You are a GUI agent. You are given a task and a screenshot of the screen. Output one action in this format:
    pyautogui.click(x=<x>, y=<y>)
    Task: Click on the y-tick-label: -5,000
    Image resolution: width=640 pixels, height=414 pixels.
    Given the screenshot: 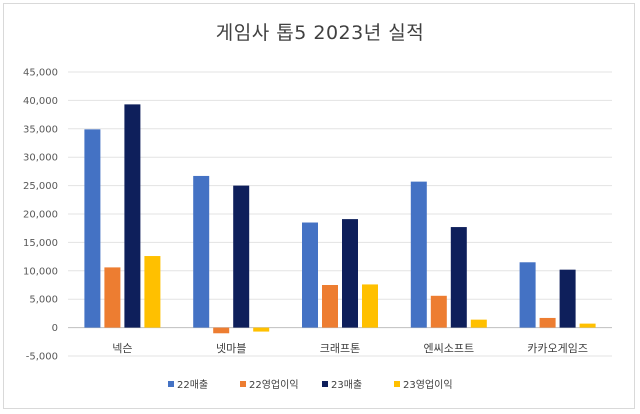 What is the action you would take?
    pyautogui.click(x=42, y=357)
    